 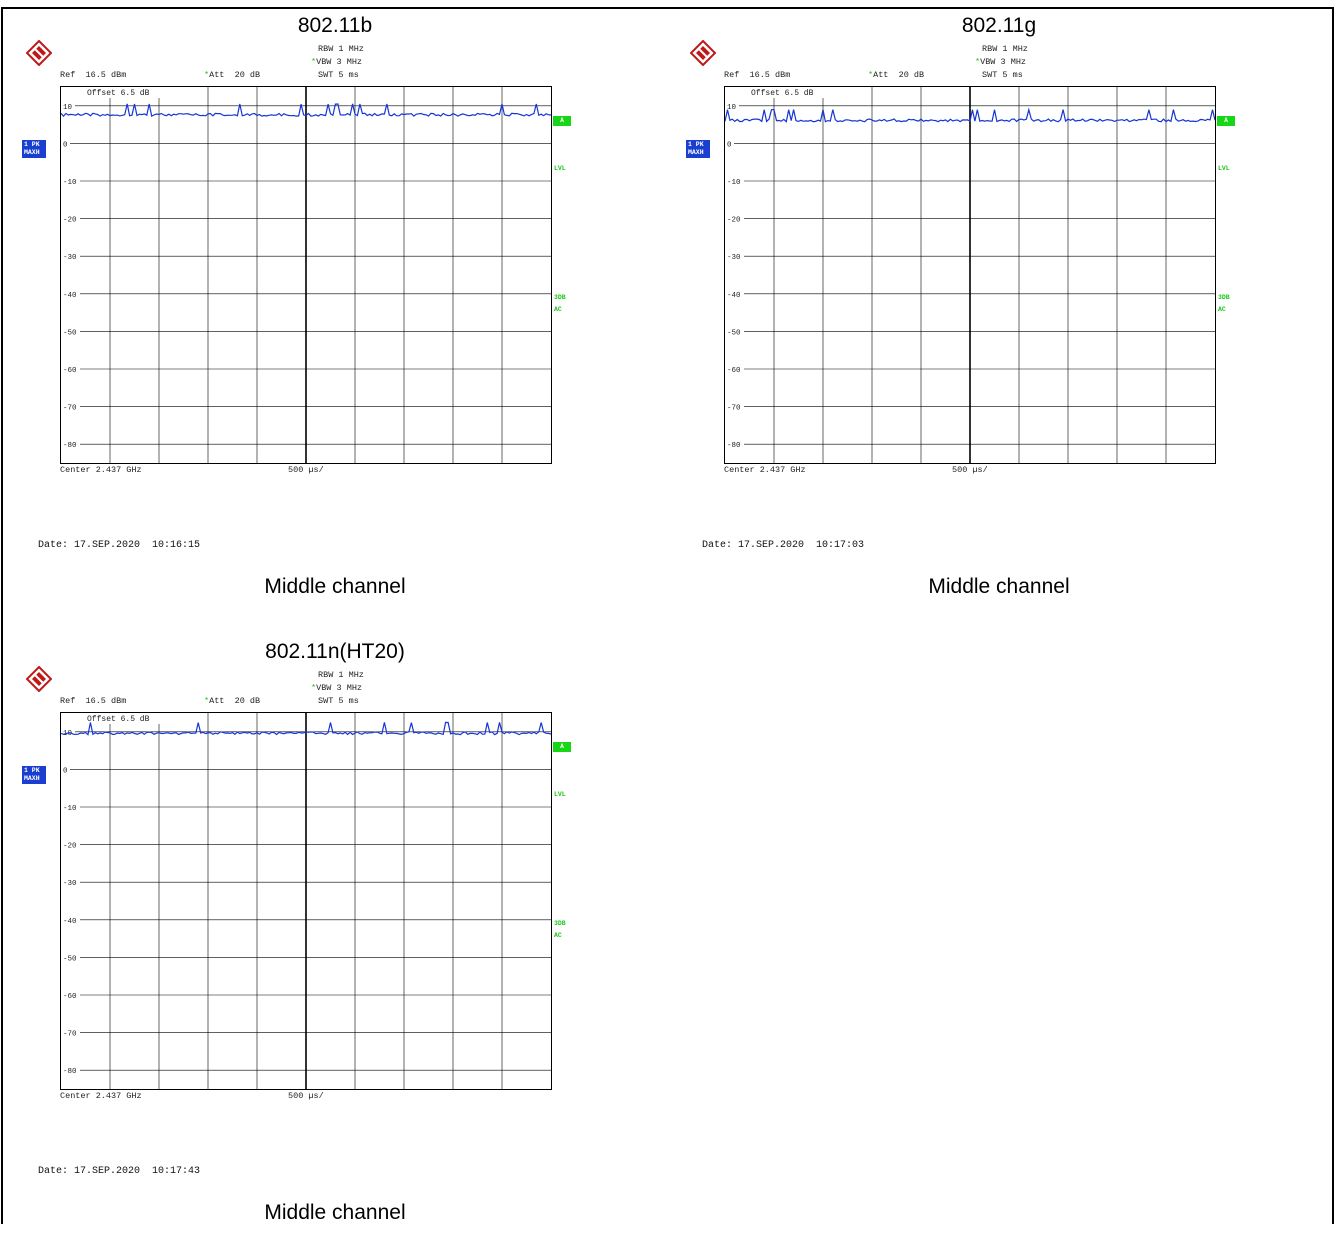 I want to click on chart-title: 802.11n(HT20), so click(x=335, y=651).